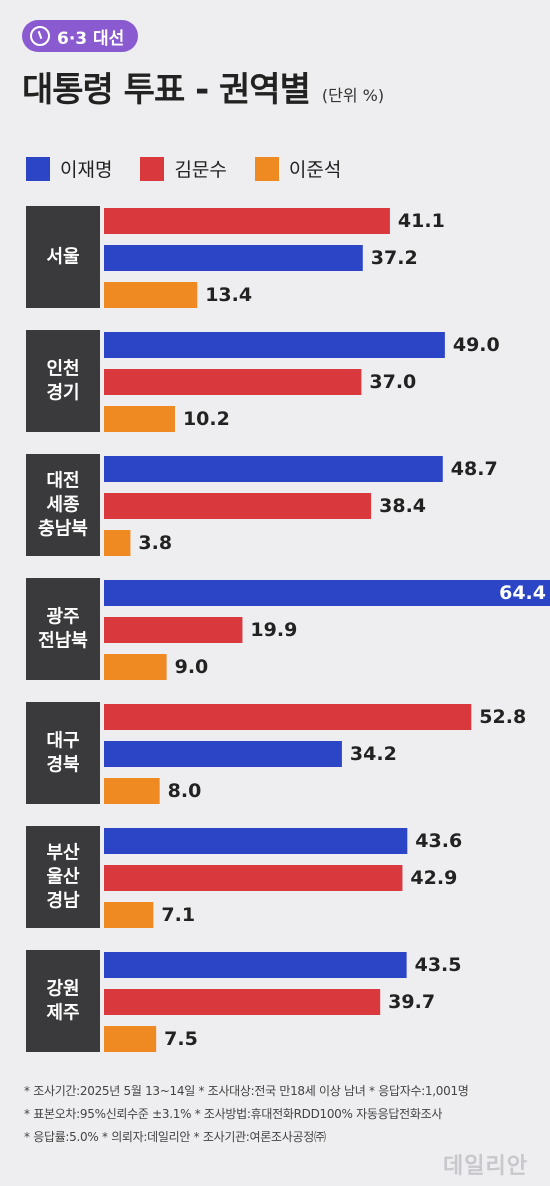  I want to click on legend: 이재명 김문수 이준석, so click(197, 168).